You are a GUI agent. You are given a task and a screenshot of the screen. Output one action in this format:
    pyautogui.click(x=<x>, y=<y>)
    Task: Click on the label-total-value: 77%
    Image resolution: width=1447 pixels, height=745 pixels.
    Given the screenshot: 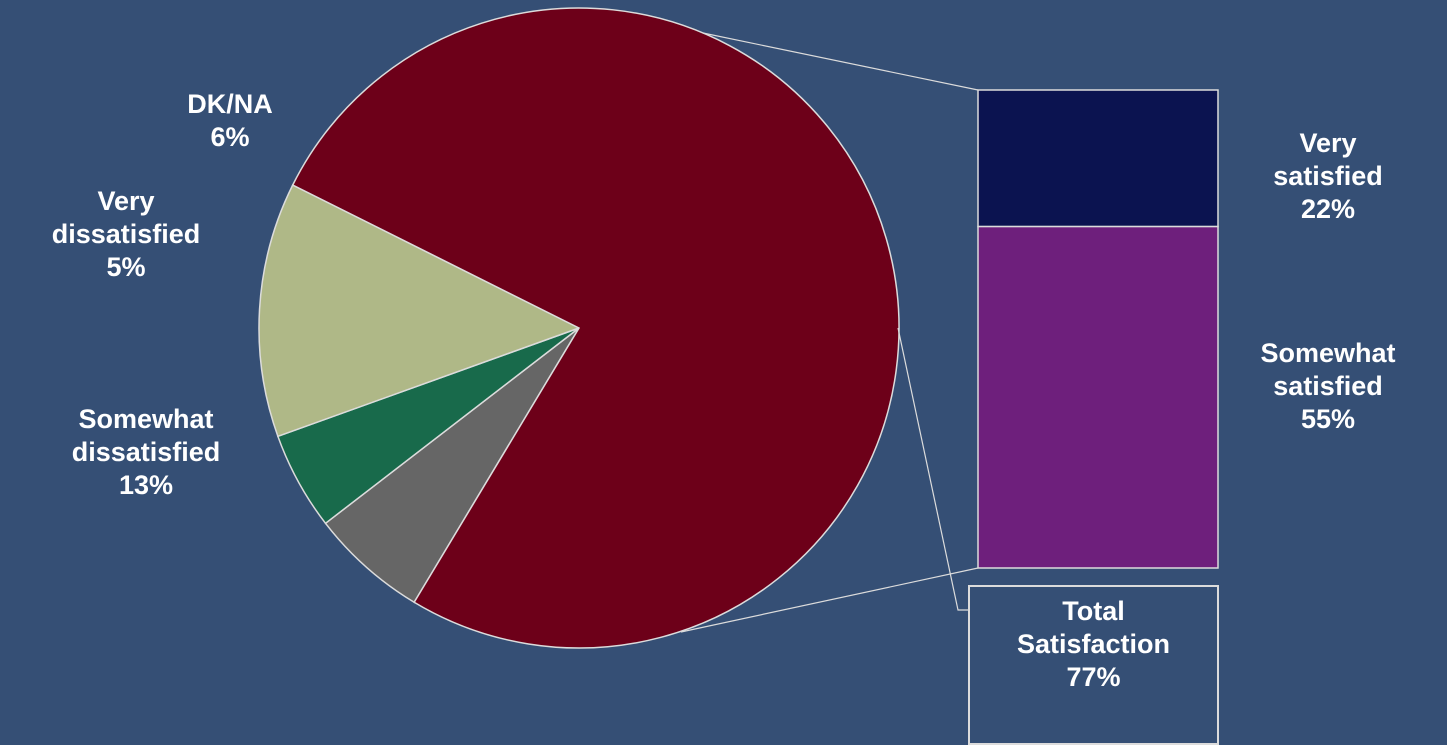 What is the action you would take?
    pyautogui.click(x=1093, y=677)
    